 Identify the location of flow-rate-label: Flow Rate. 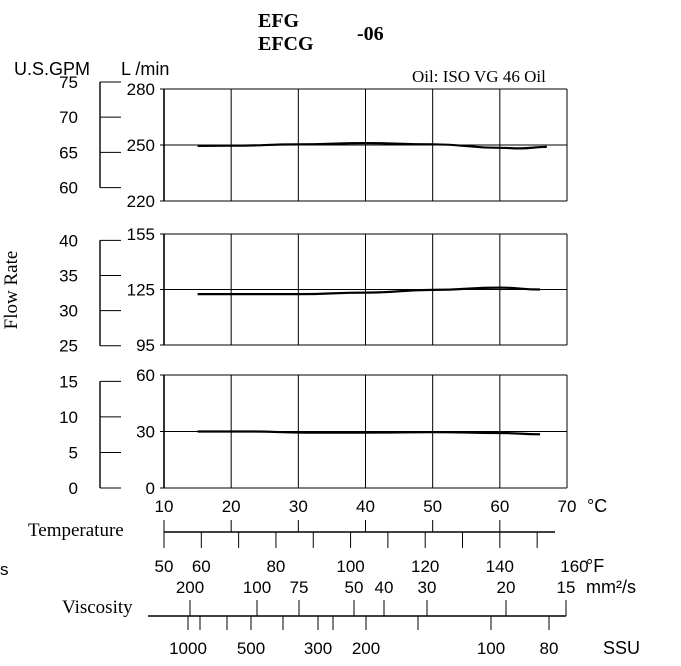
(11, 290).